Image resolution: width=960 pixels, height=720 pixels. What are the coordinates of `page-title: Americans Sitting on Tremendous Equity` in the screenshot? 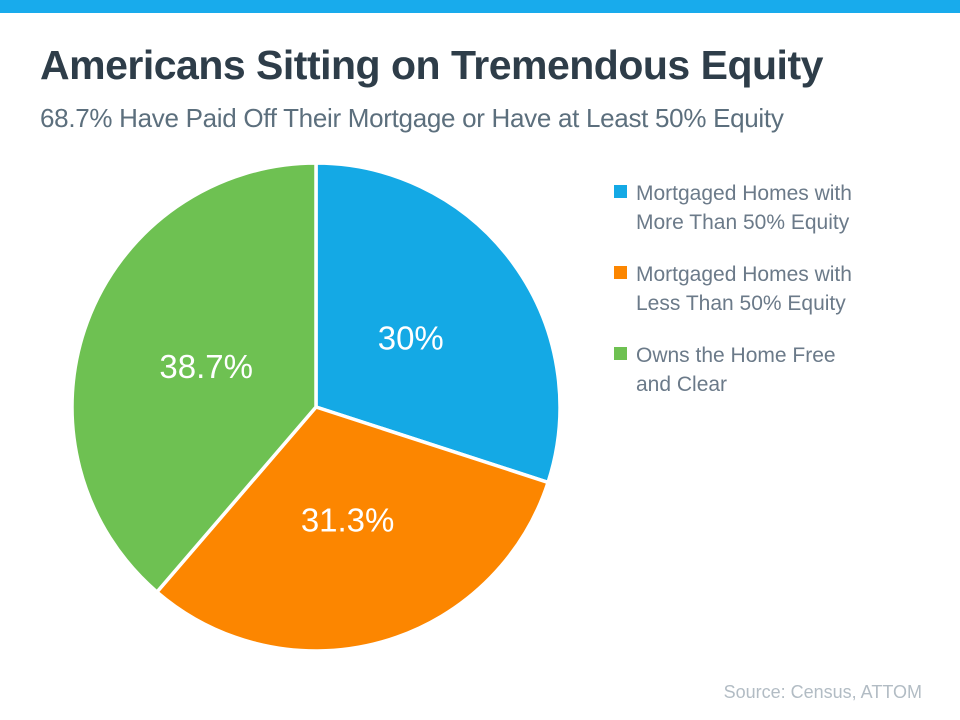 It's located at (431, 65).